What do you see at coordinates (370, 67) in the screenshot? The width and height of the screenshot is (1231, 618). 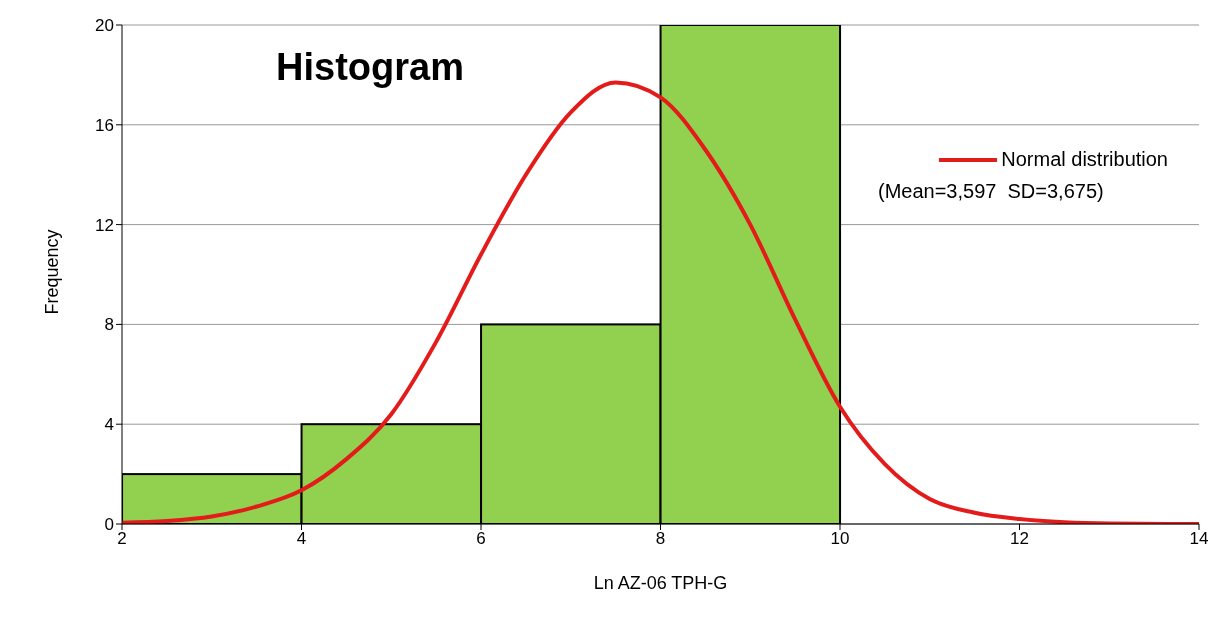 I see `text: Histogram` at bounding box center [370, 67].